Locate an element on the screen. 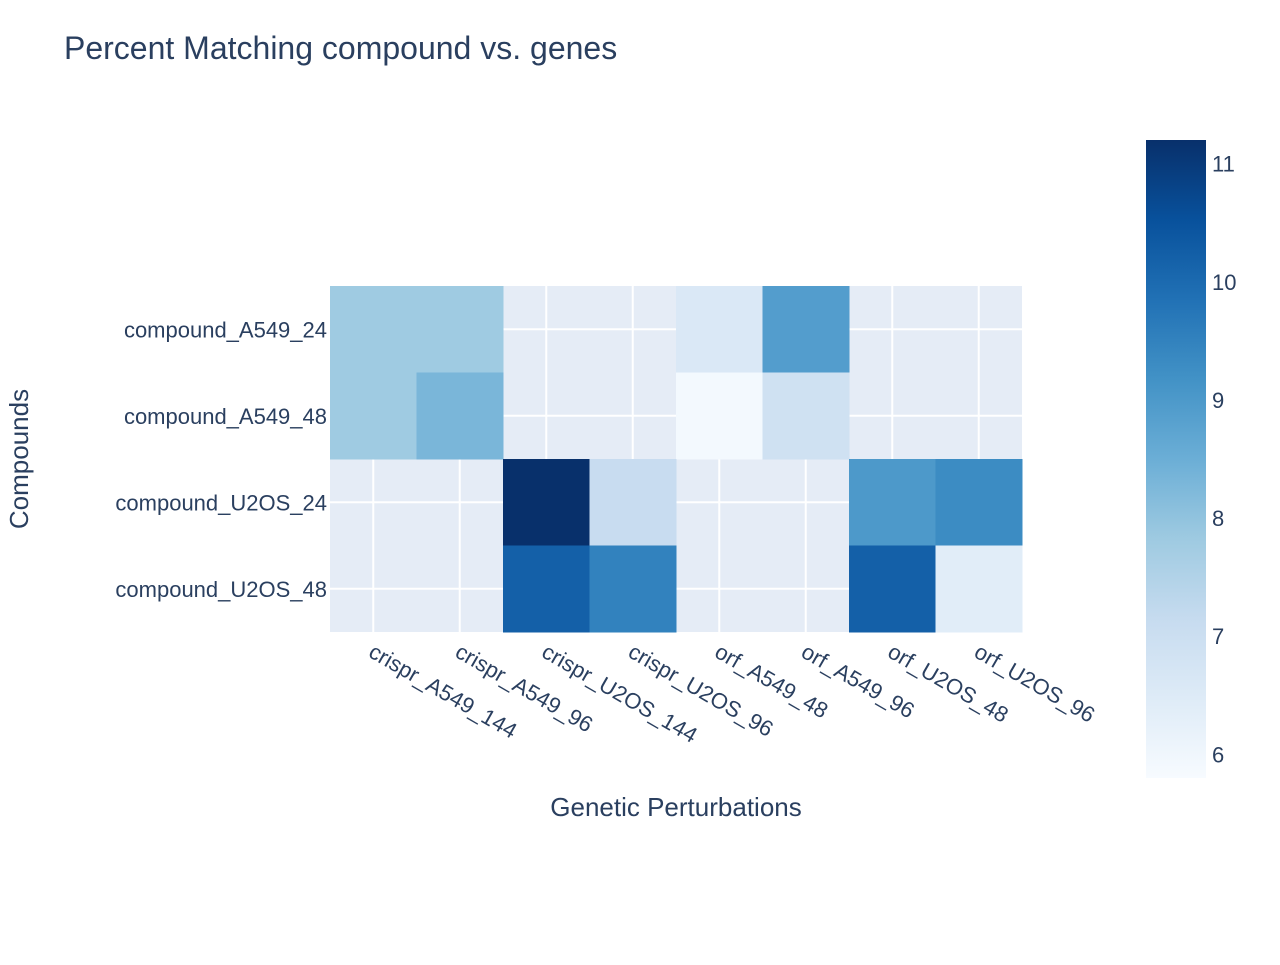 Image resolution: width=1280 pixels, height=965 pixels. y-tick-label: compound_A549_48 is located at coordinates (225, 416).